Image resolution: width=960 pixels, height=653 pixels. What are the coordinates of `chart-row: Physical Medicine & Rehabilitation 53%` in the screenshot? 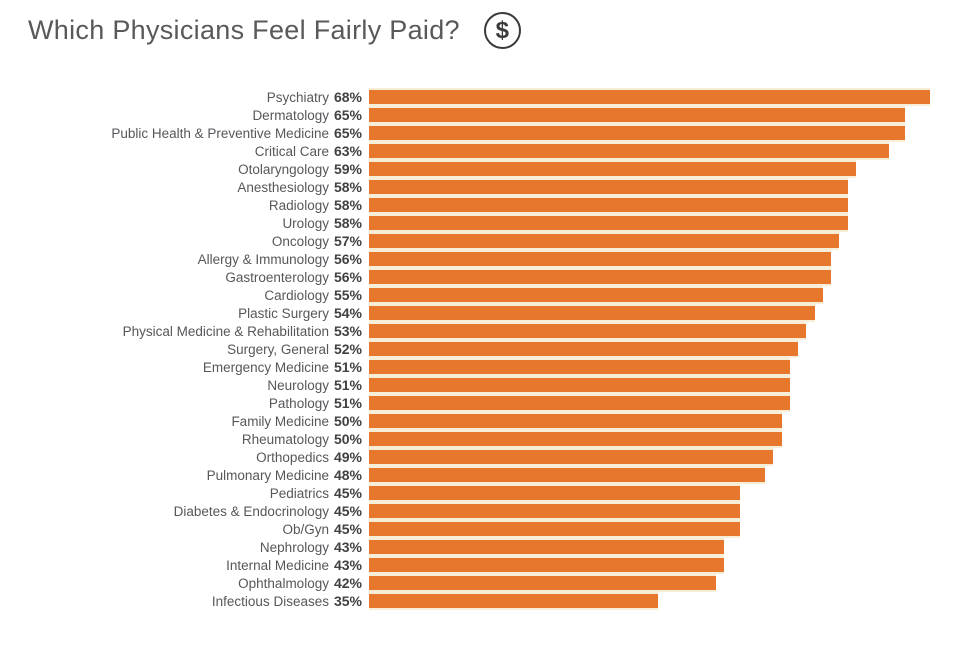 It's located at (465, 331).